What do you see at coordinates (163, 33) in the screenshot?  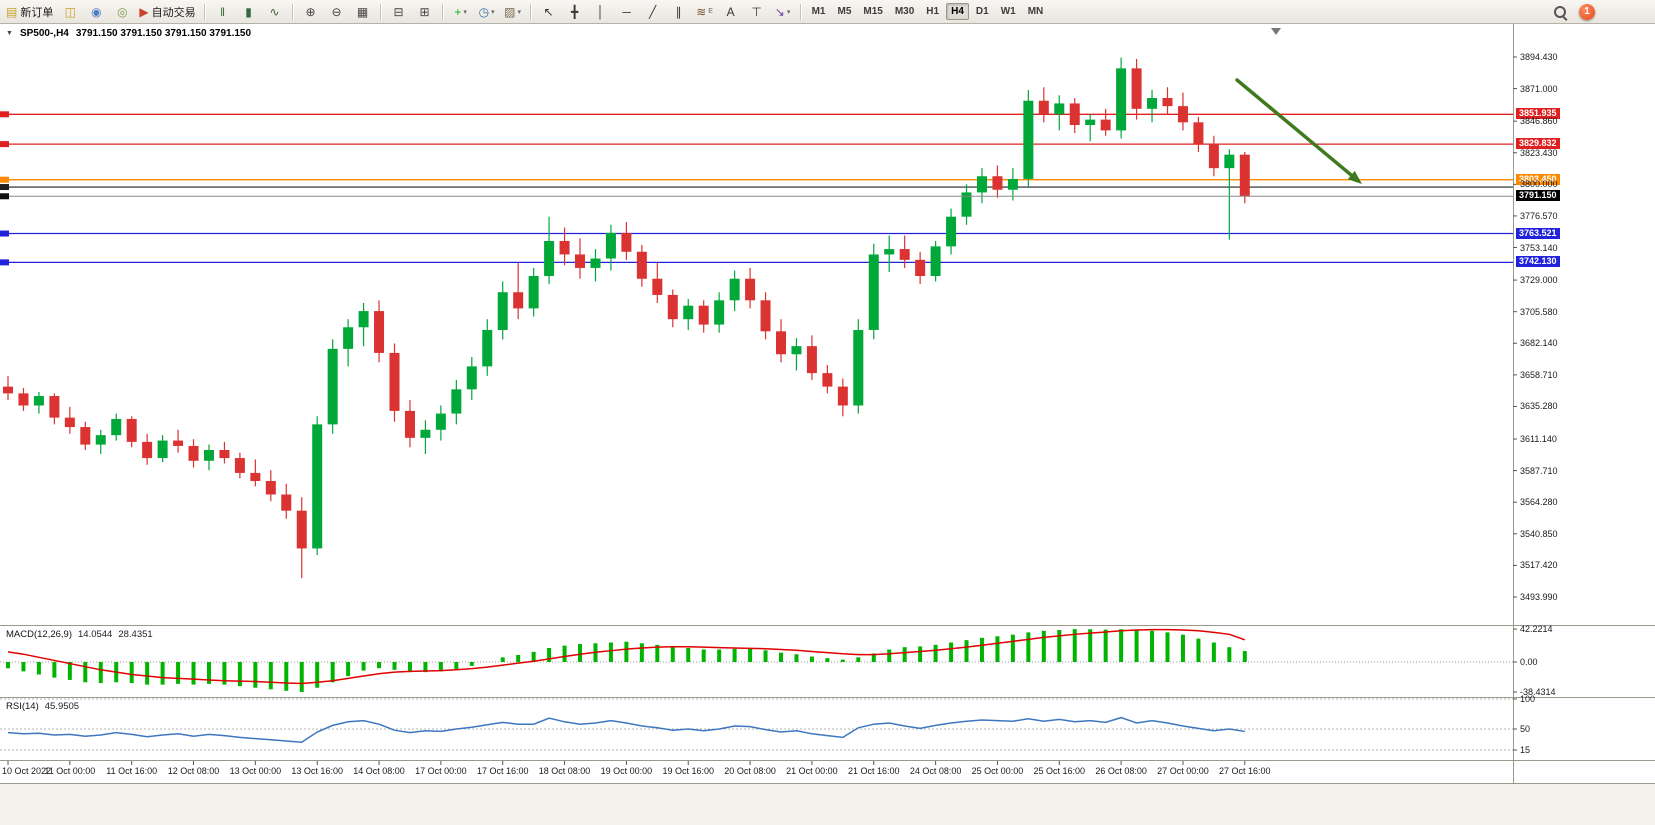 I see `ohlc-values: 3791.150 3791.150 3791.150 3791.150` at bounding box center [163, 33].